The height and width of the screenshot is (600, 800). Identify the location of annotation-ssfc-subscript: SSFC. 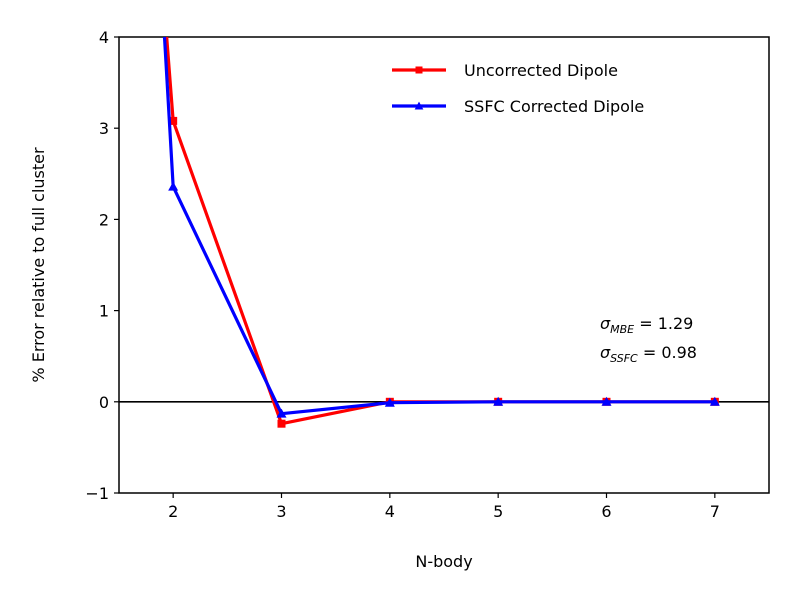
(624, 358).